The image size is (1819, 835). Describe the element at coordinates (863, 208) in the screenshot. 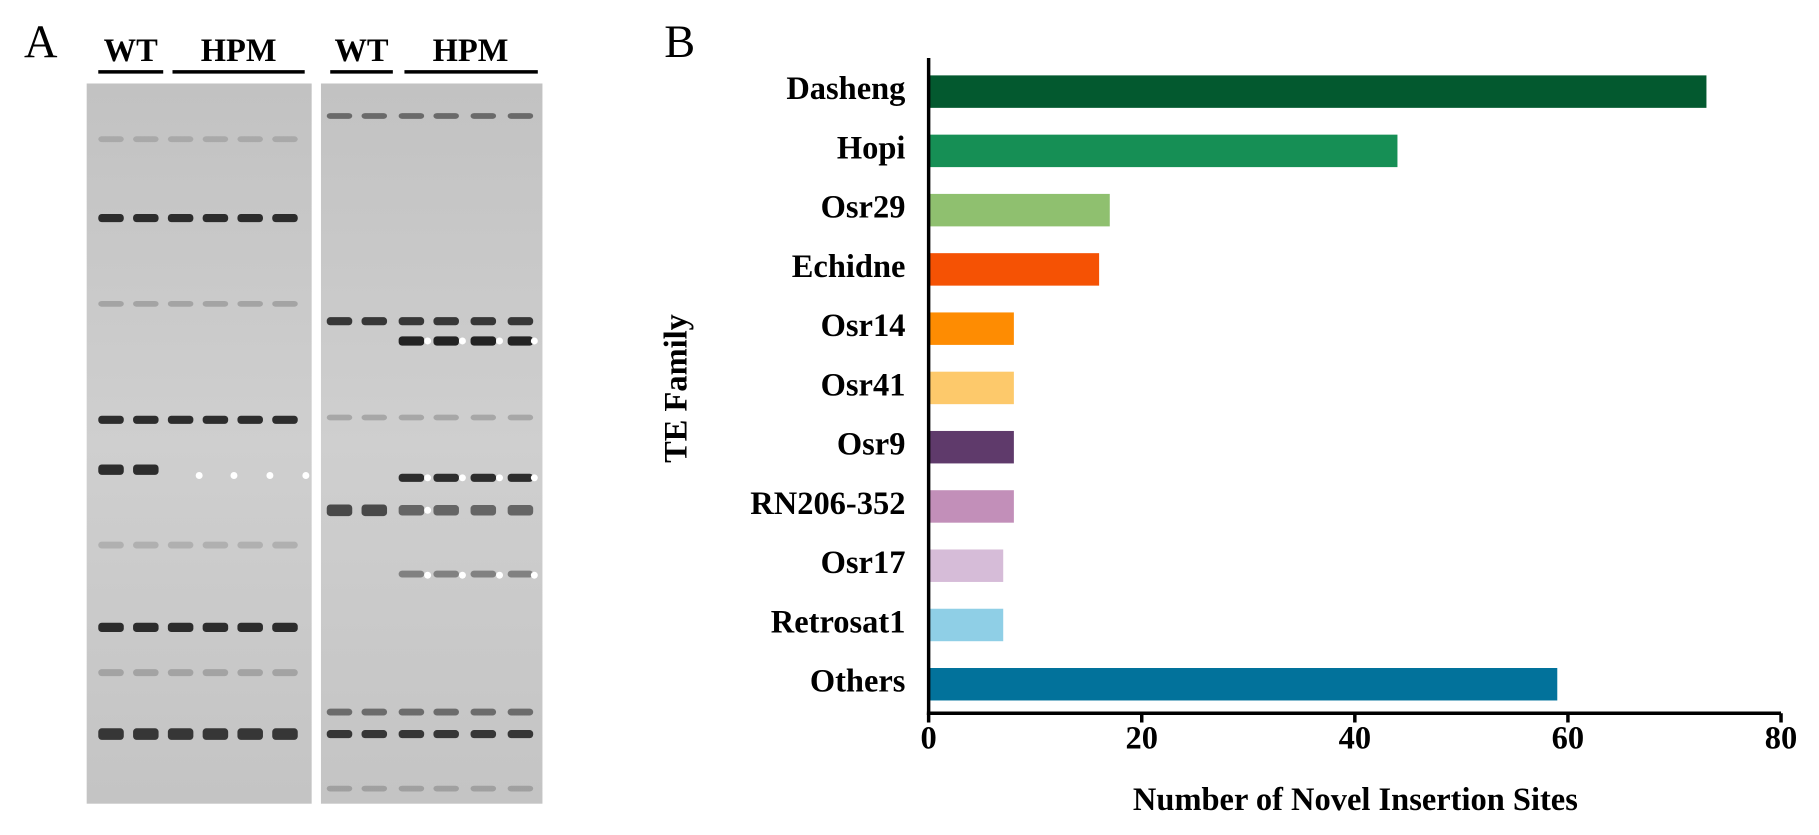

I see `y-tick-label: Osr29` at that location.